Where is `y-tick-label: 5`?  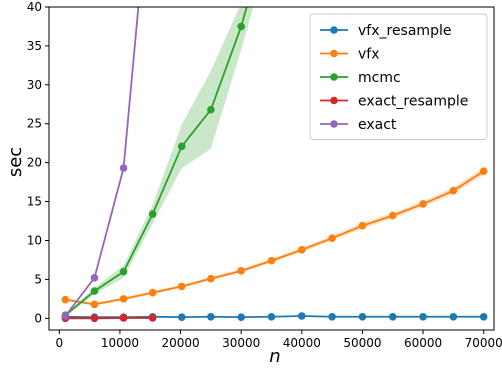 y-tick-label: 5 is located at coordinates (38, 279).